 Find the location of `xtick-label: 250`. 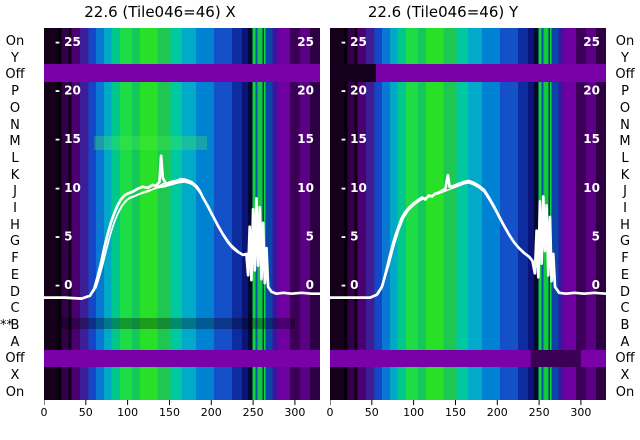

xtick-label: 250 is located at coordinates (253, 412).